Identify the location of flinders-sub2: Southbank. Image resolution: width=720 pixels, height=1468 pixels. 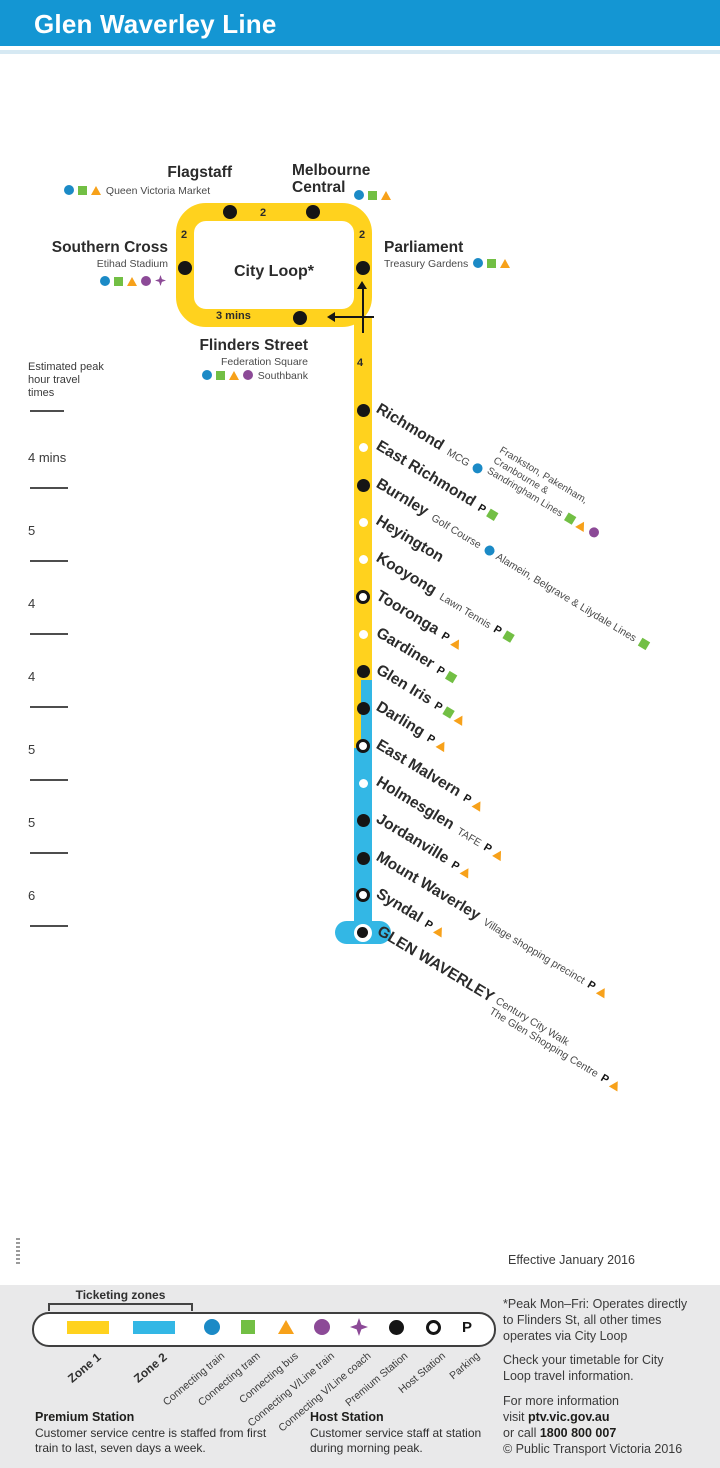
(228, 376).